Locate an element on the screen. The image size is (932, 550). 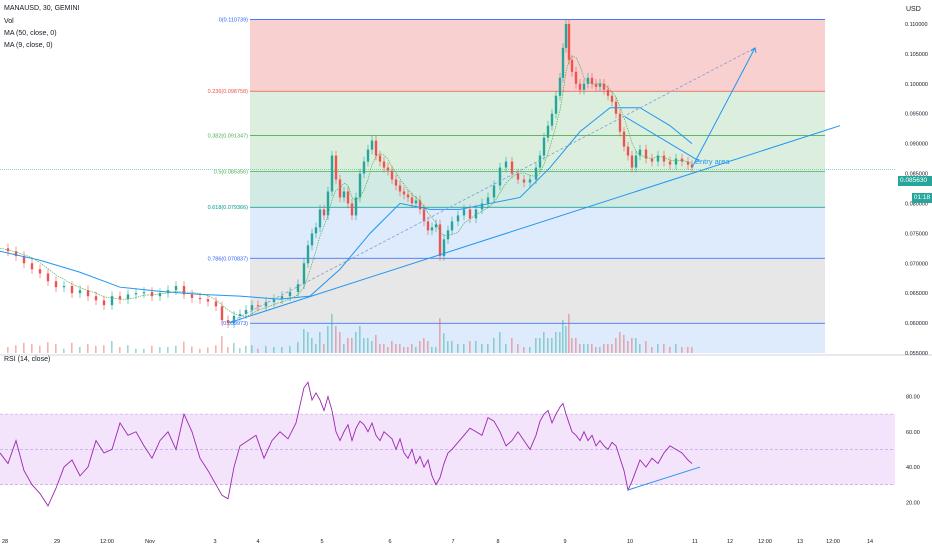
price-axis-tick: 0.070000 is located at coordinates (916, 264).